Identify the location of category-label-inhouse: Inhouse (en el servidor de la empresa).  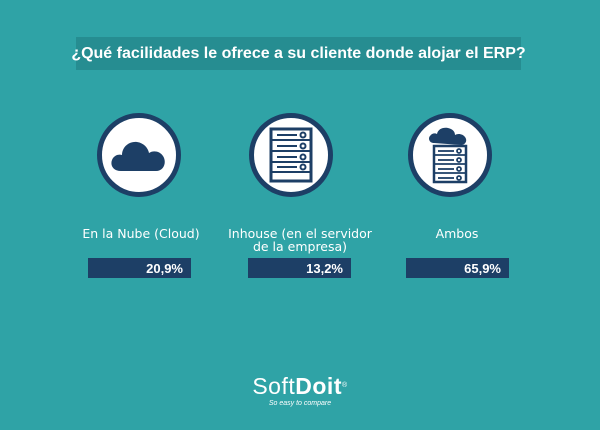
(300, 240).